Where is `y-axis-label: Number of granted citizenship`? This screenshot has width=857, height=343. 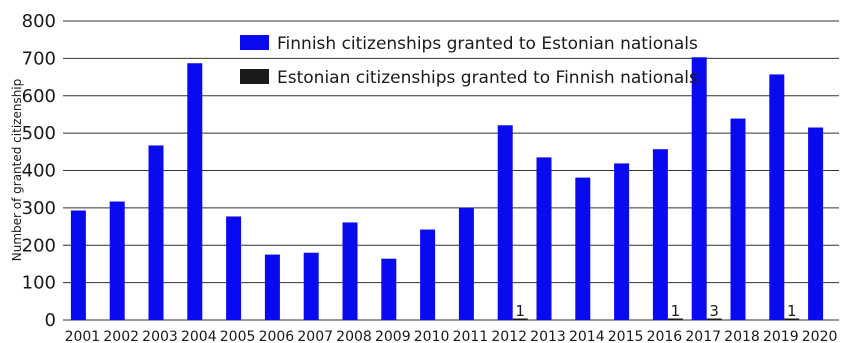
y-axis-label: Number of granted citizenship is located at coordinates (17, 170).